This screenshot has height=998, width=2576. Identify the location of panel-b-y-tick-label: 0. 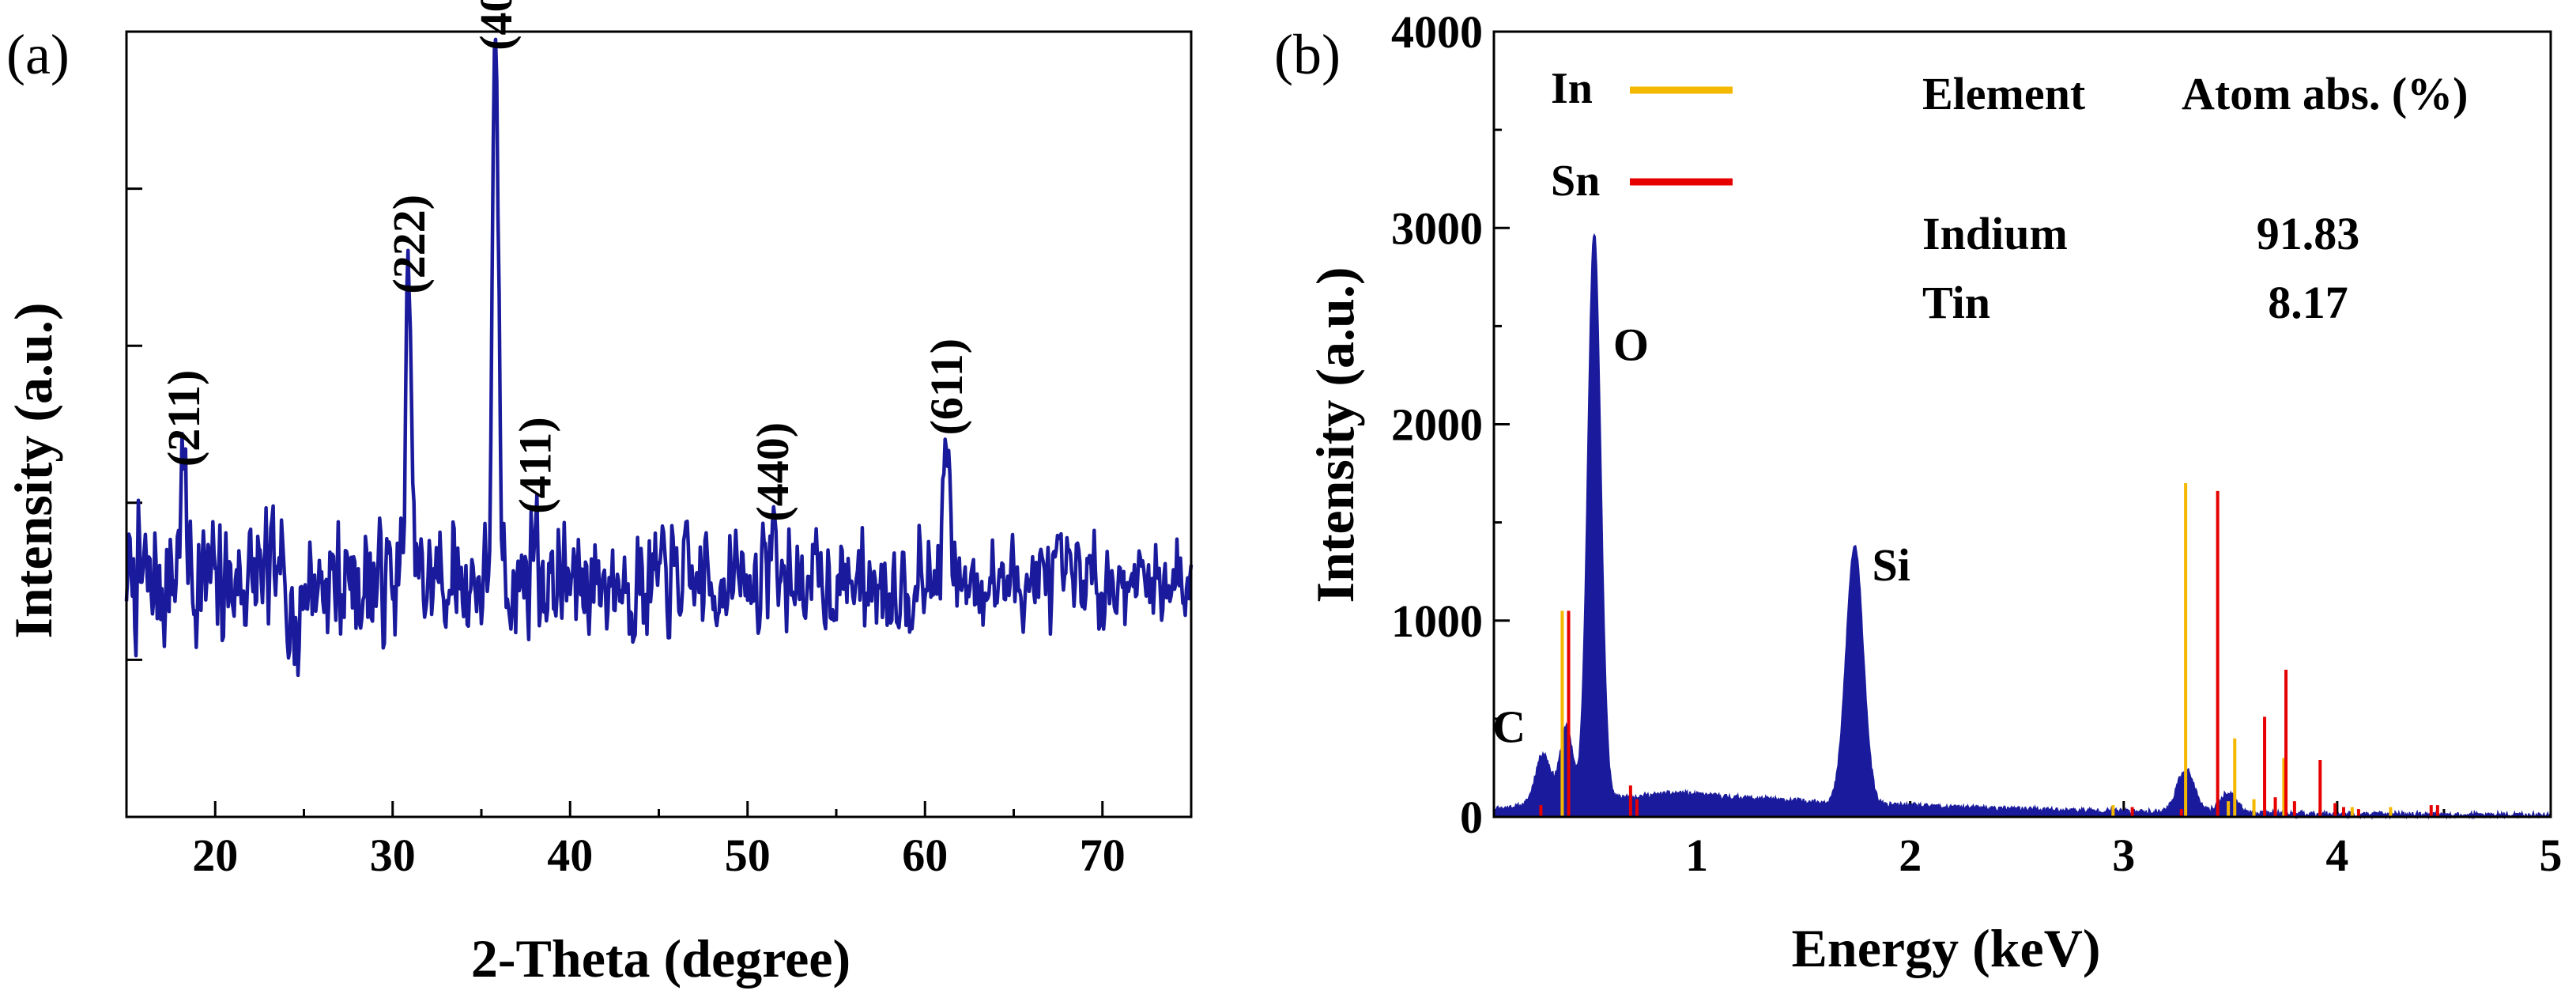
(1471, 817).